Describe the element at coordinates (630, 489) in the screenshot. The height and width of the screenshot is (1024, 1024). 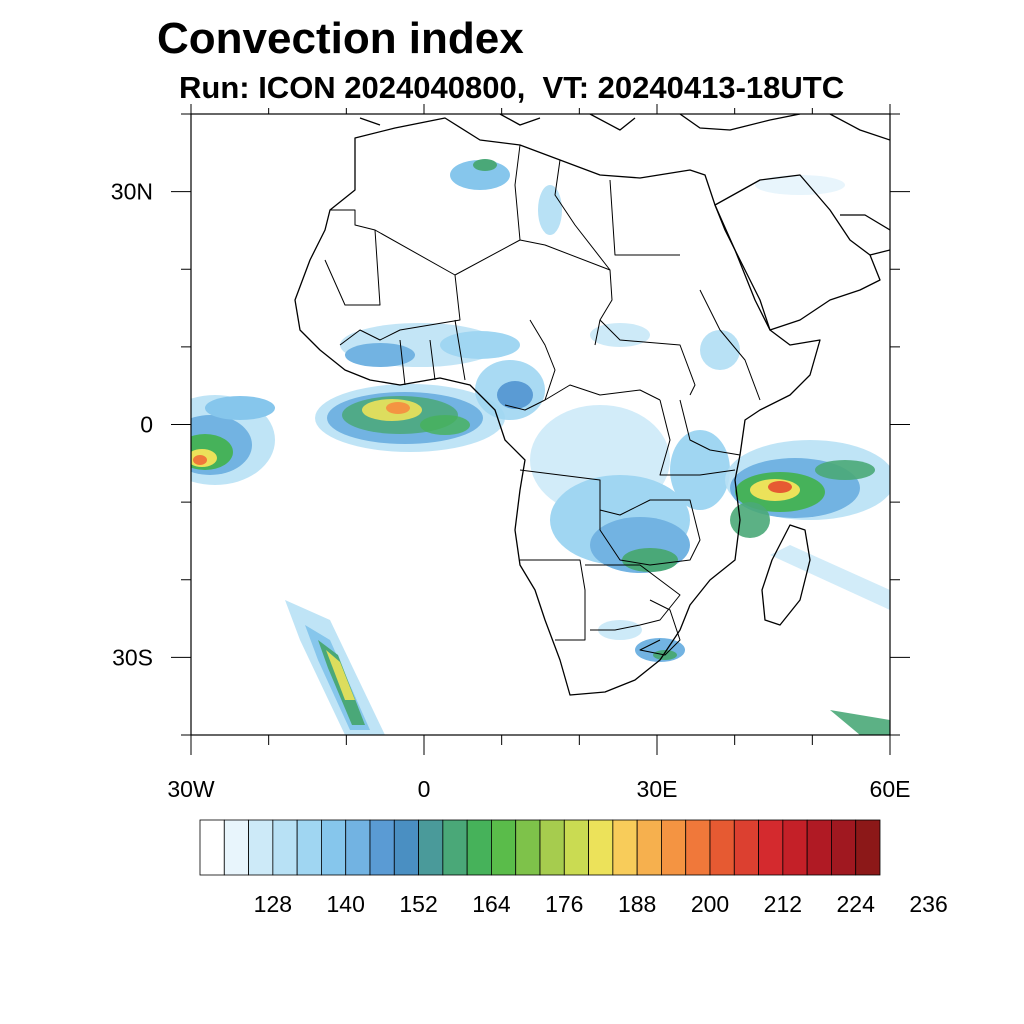
I see `field-central-africa` at that location.